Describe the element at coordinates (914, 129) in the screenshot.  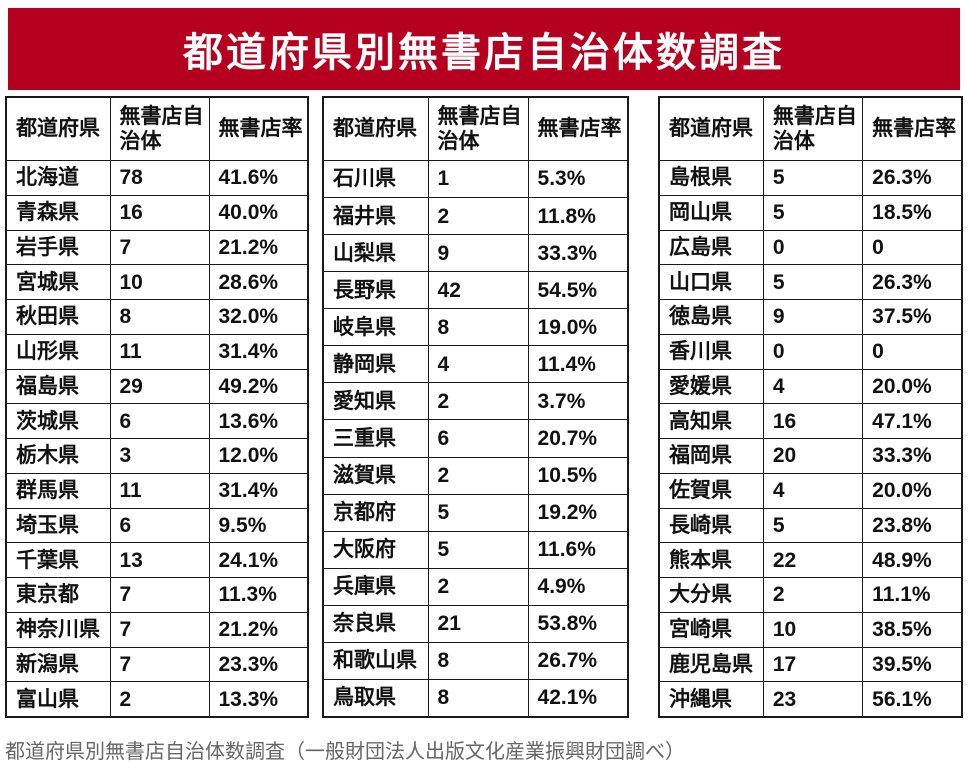
I see `col-header-rate: 無書店率` at that location.